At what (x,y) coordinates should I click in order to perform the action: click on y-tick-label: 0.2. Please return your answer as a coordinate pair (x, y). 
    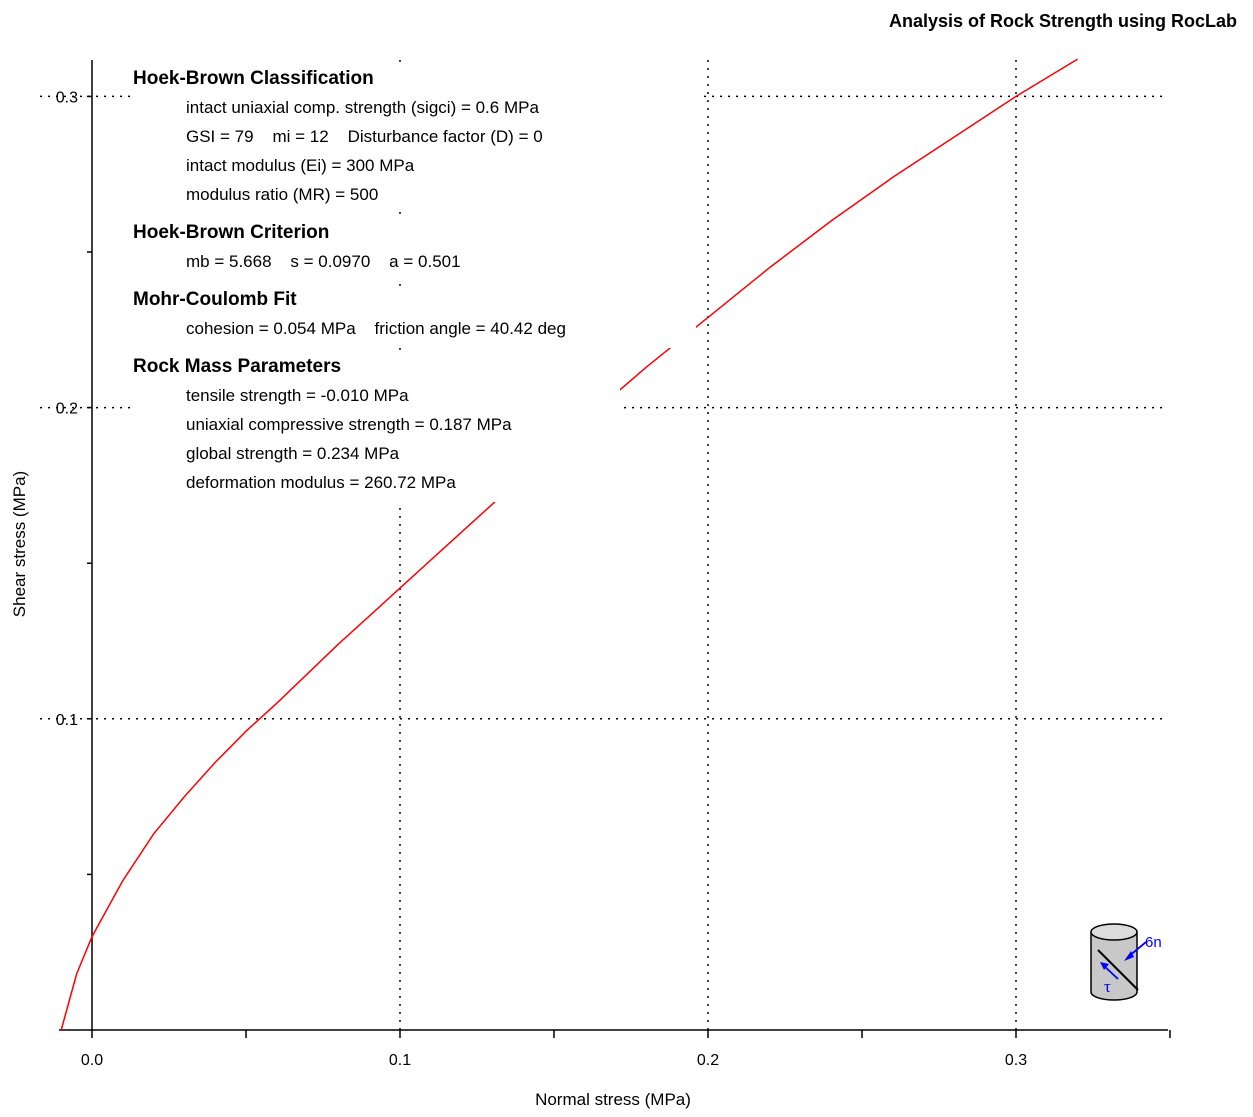
    Looking at the image, I should click on (67, 409).